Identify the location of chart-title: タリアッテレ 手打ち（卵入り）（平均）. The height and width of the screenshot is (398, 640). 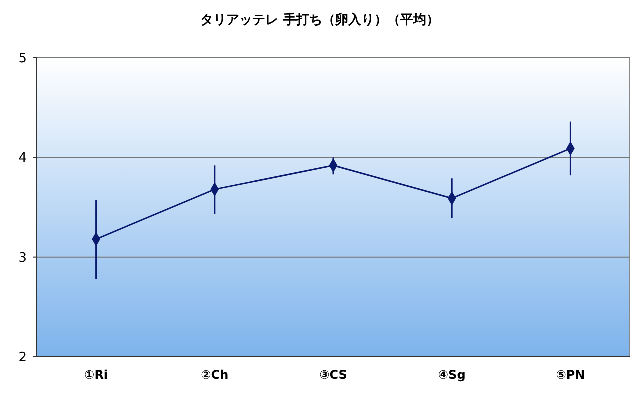
(320, 20).